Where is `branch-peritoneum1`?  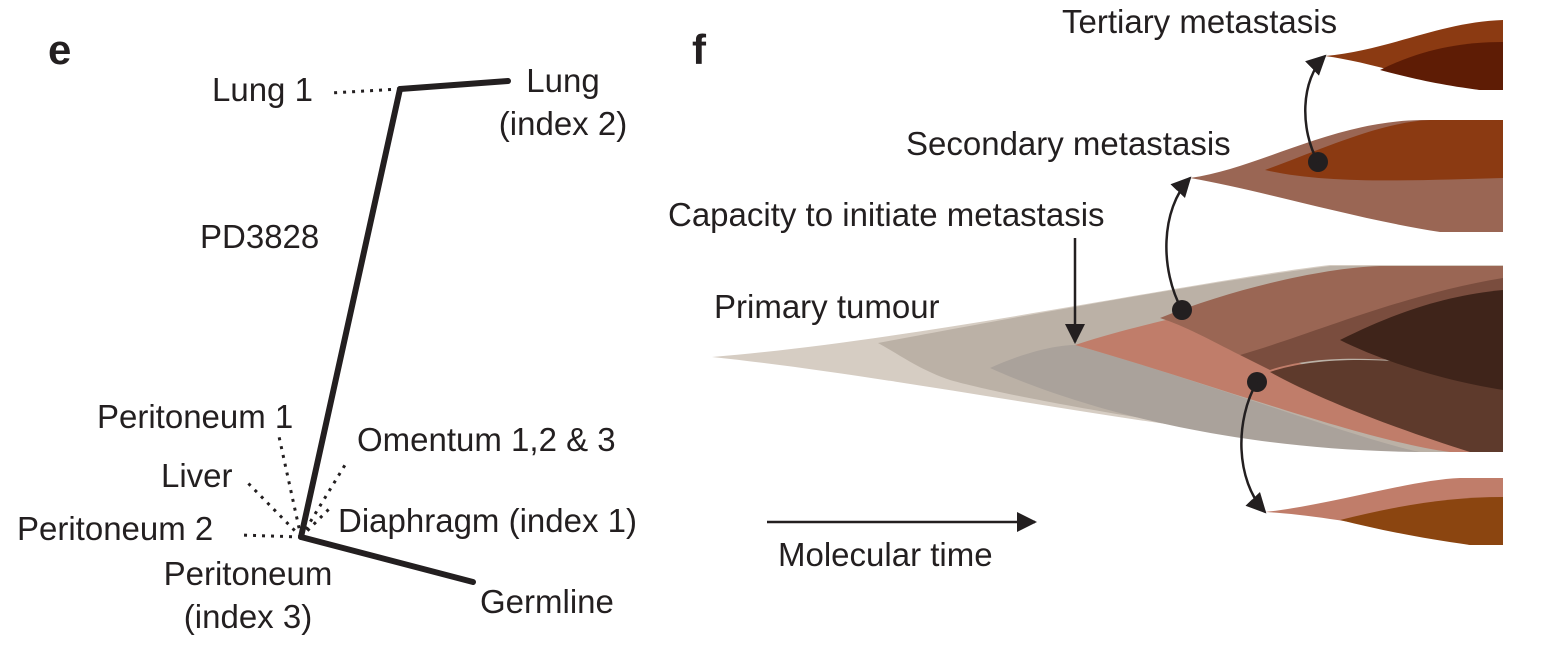
branch-peritoneum1 is located at coordinates (289, 484).